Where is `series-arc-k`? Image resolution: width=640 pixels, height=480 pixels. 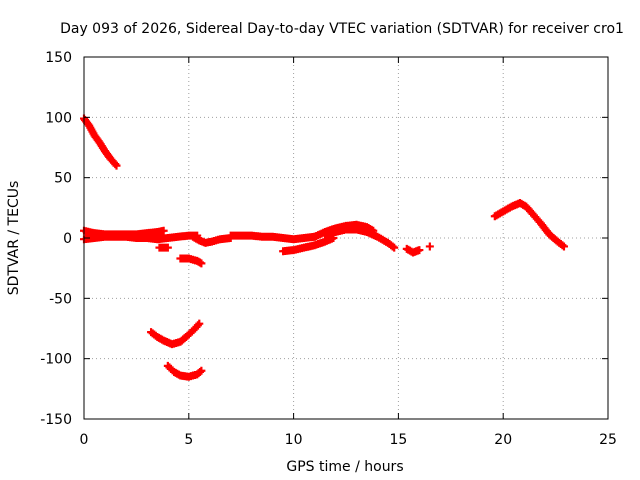 series-arc-k is located at coordinates (413, 250).